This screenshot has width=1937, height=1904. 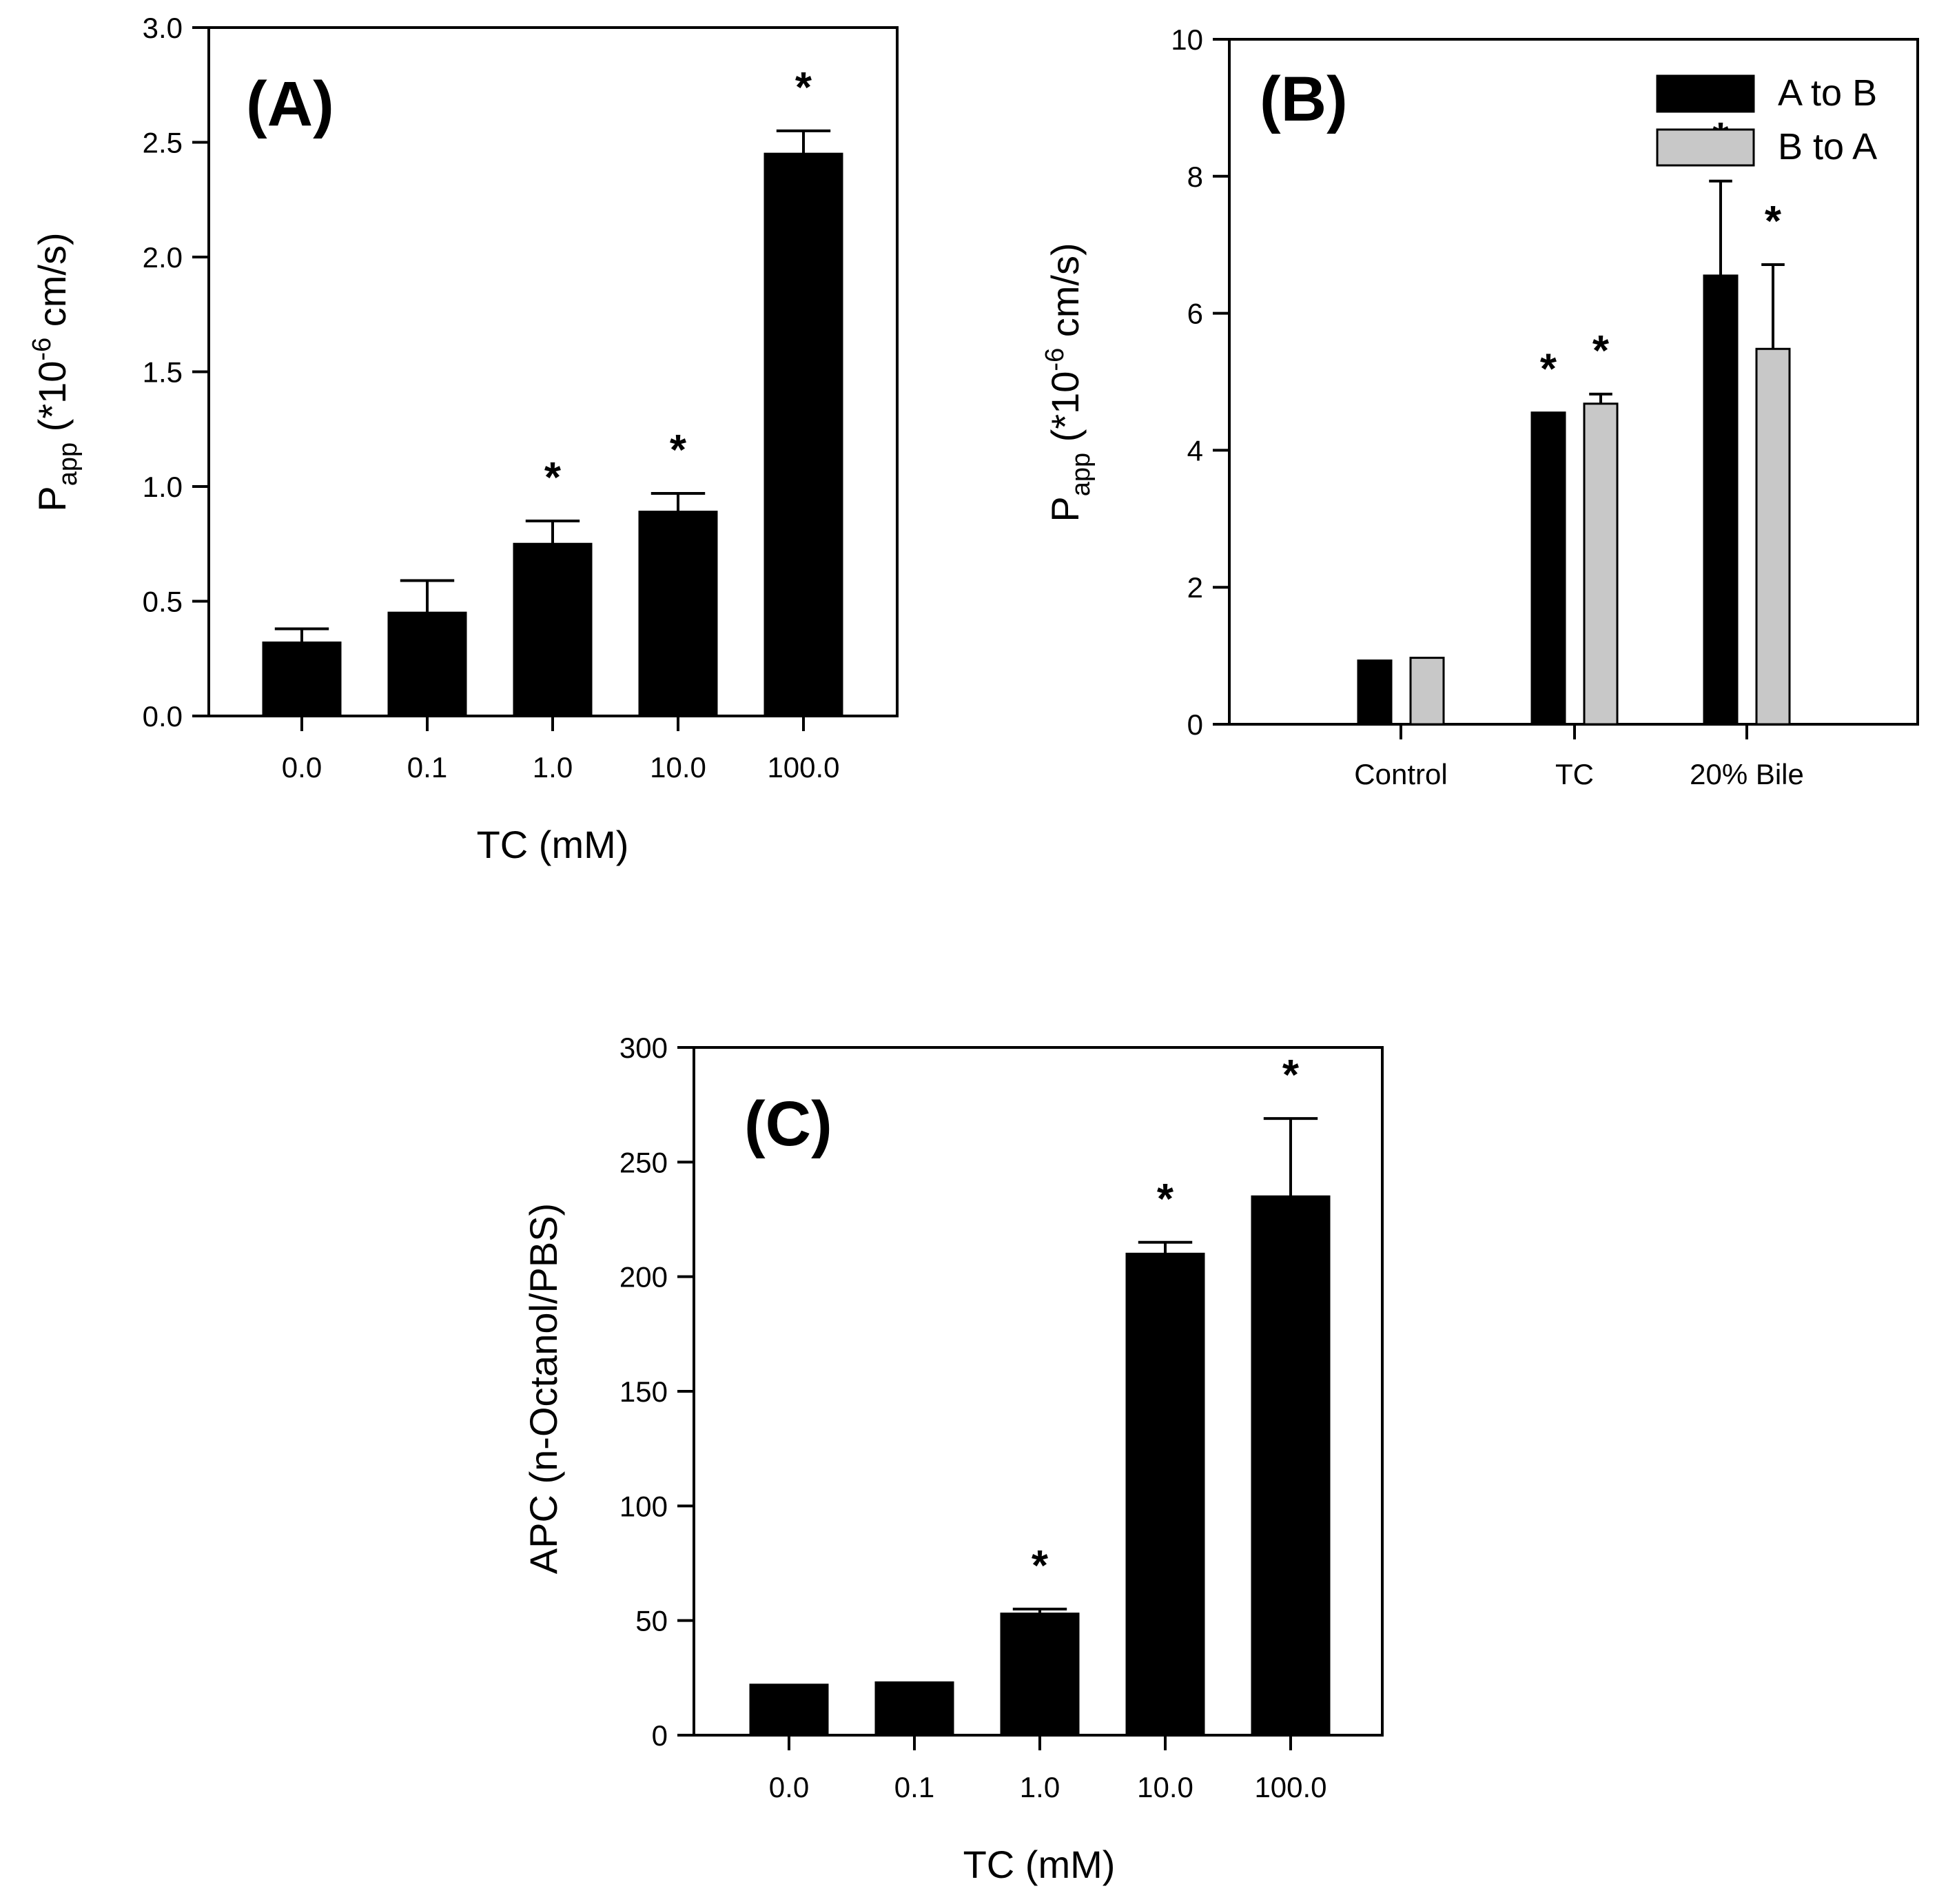 I want to click on panel-a-x-tick-label: 1.0, so click(x=553, y=767).